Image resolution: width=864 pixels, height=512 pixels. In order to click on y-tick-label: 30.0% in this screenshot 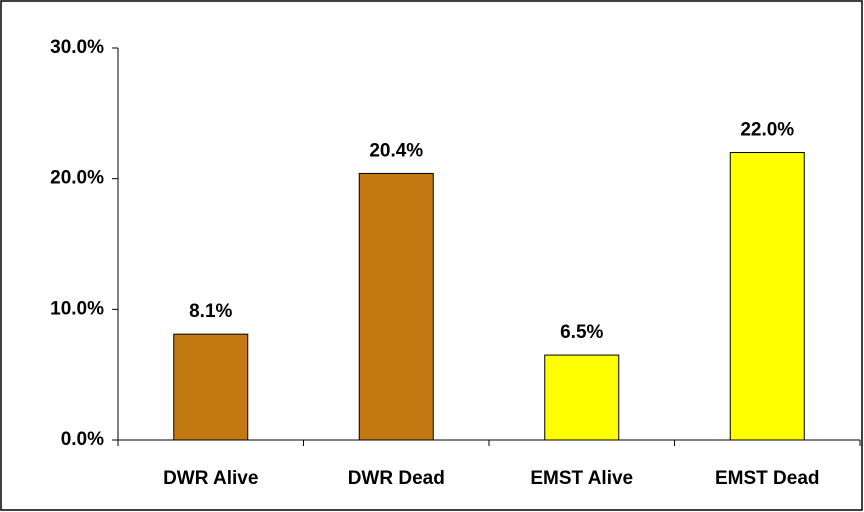, I will do `click(77, 47)`.